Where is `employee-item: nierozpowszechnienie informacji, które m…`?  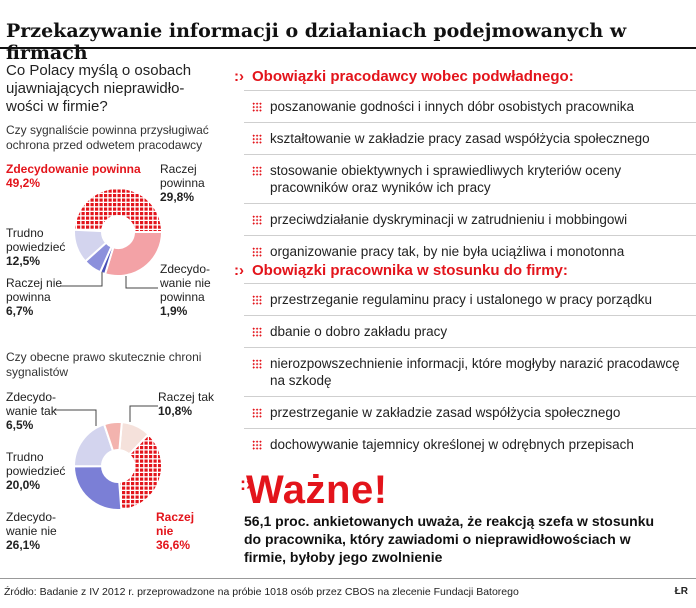
employee-item: nierozpowszechnienie informacji, które m… is located at coordinates (470, 371).